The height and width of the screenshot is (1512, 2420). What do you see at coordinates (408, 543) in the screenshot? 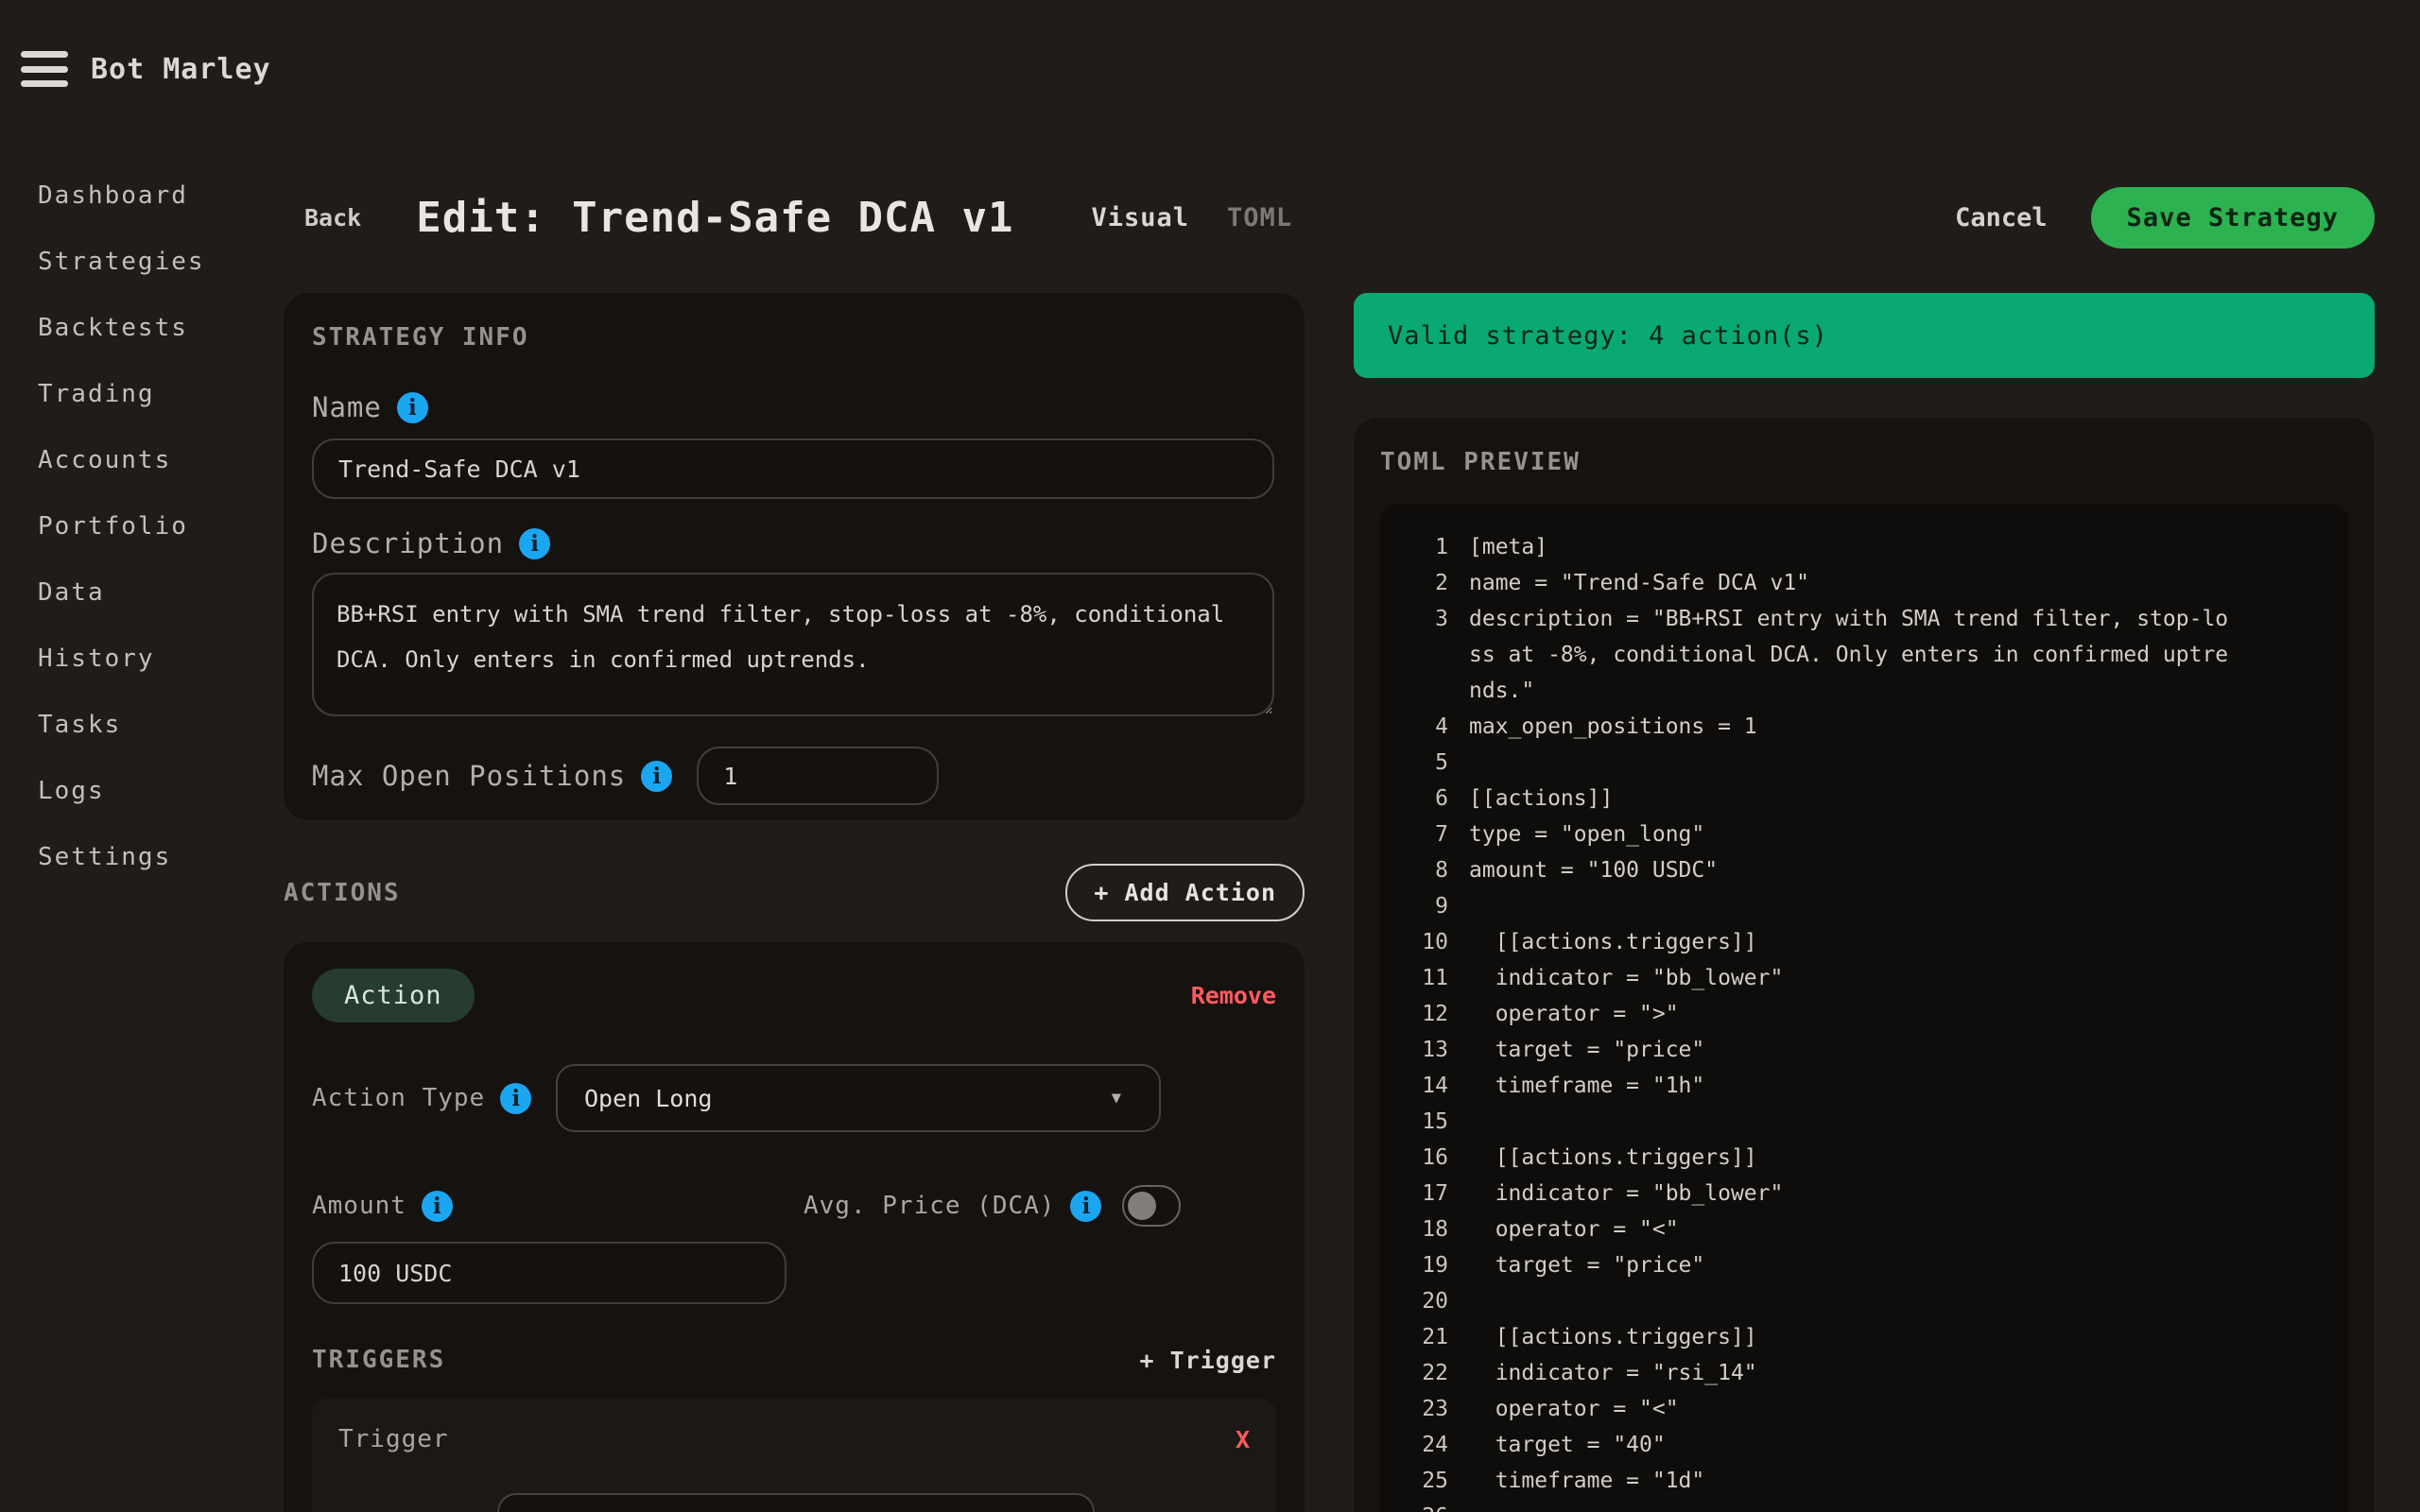
I see `description-label: Description` at bounding box center [408, 543].